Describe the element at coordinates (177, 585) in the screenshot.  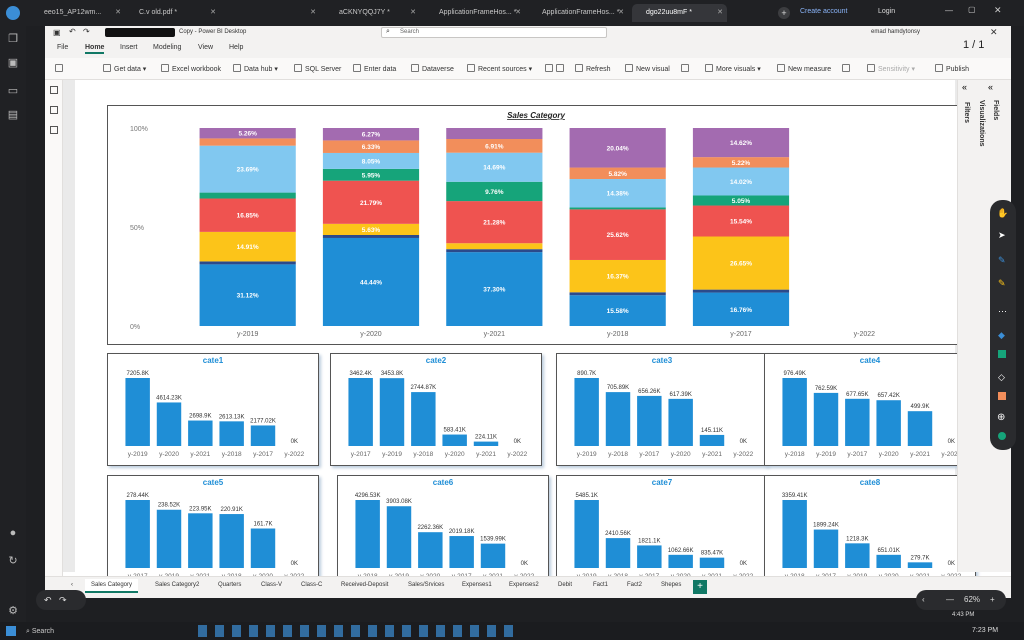
I see `page-tab: Sales Category2` at that location.